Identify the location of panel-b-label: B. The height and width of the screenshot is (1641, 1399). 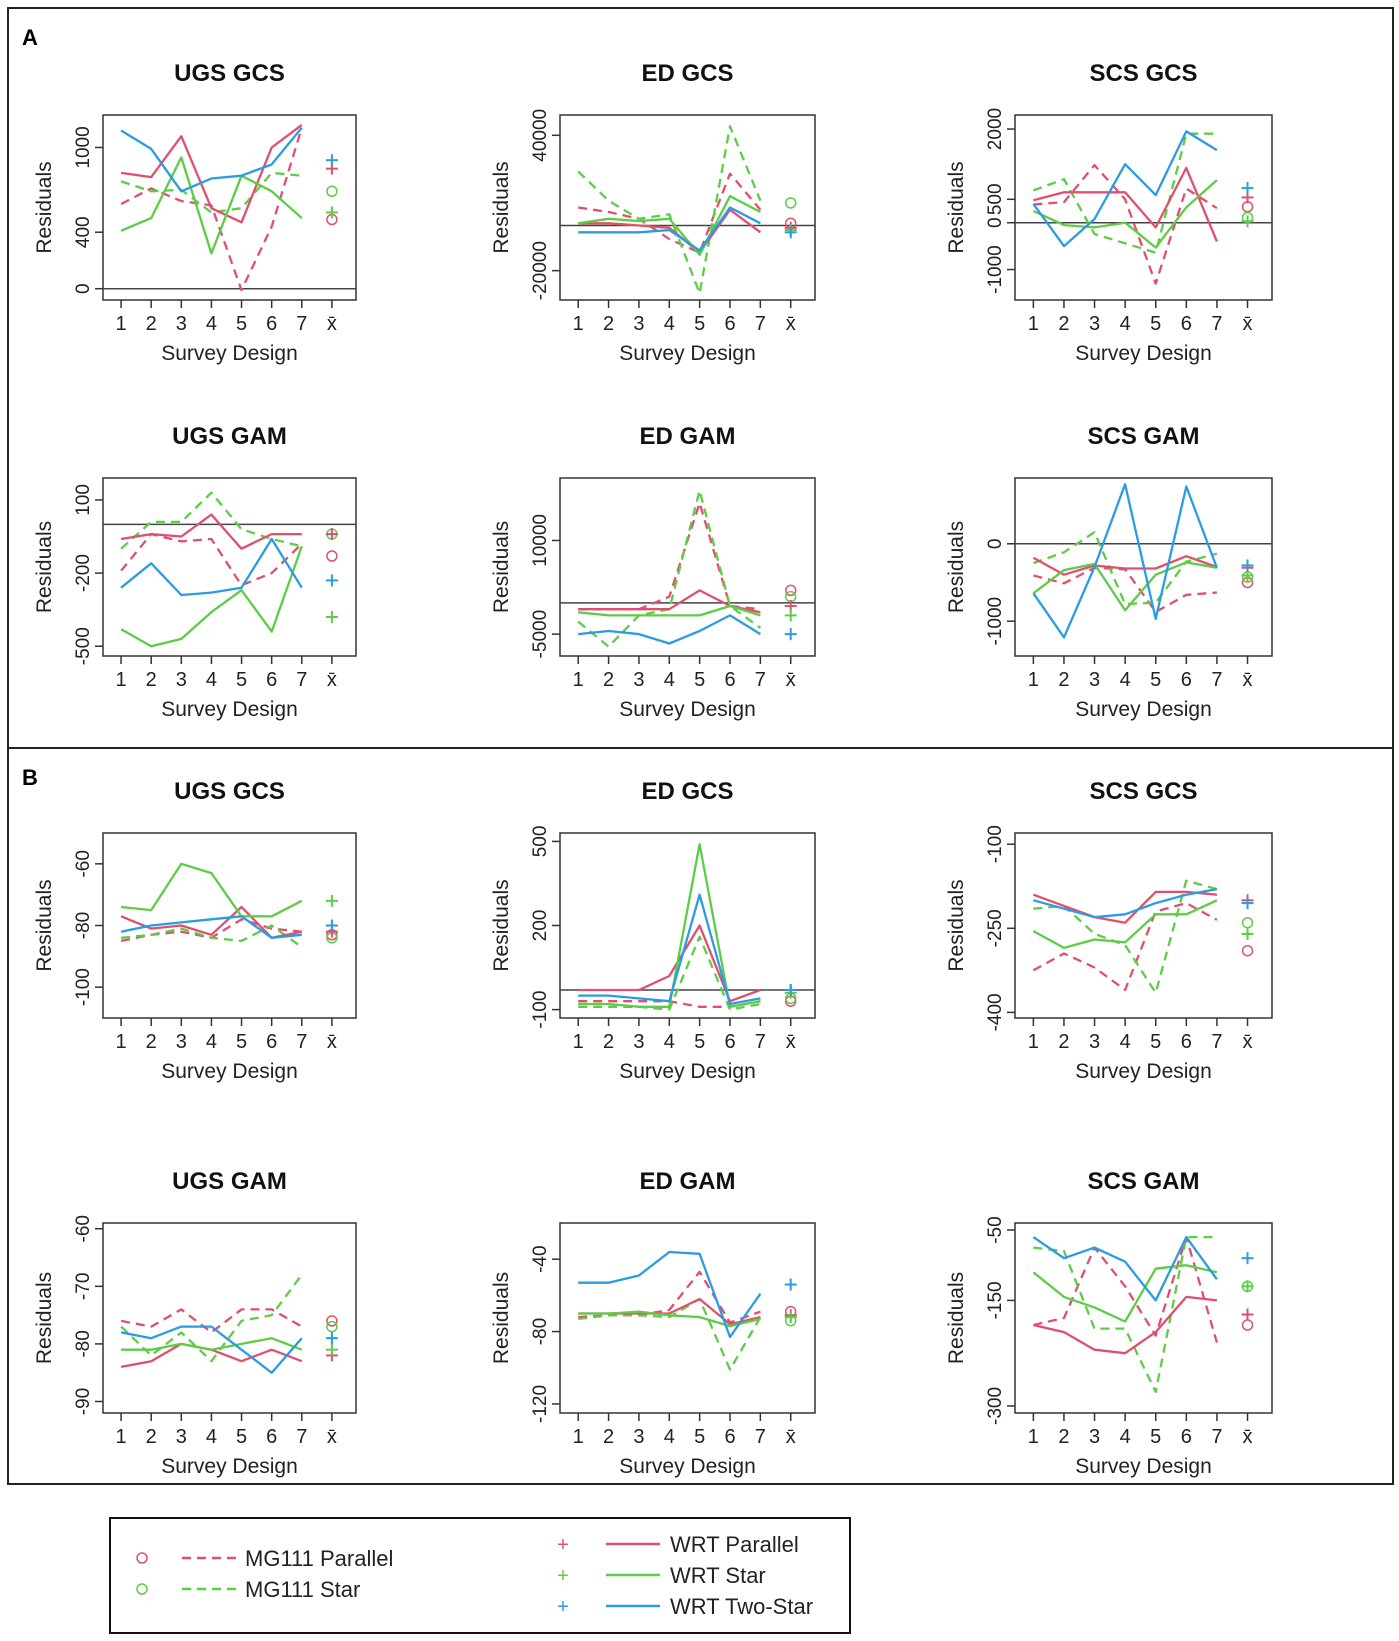
(30, 777).